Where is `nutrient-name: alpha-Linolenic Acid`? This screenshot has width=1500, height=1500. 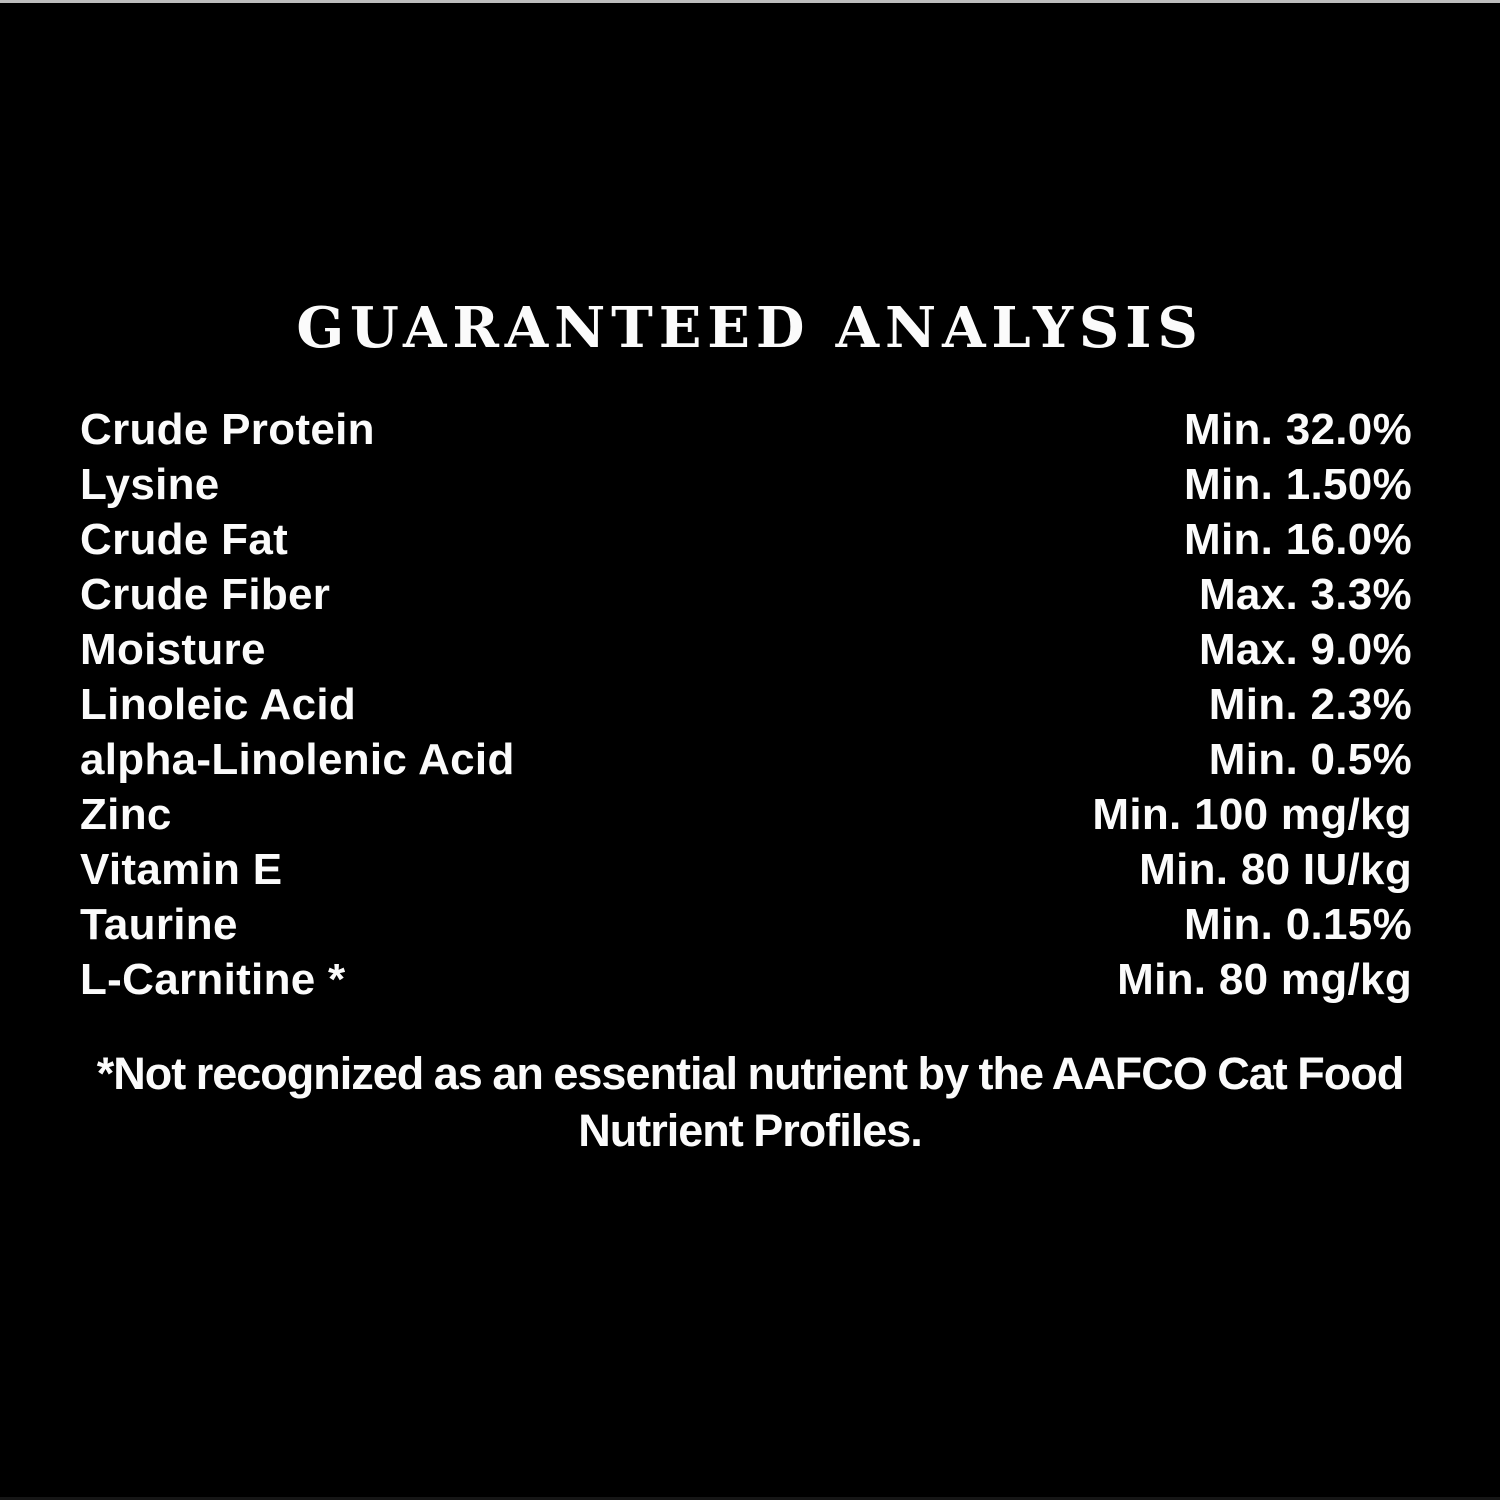
nutrient-name: alpha-Linolenic Acid is located at coordinates (297, 759).